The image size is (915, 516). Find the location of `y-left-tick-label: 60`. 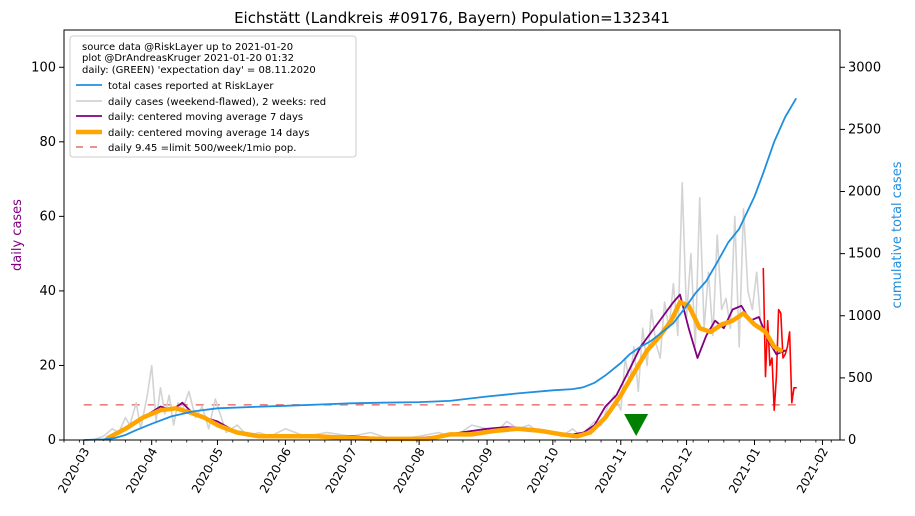

y-left-tick-label: 60 is located at coordinates (47, 216).